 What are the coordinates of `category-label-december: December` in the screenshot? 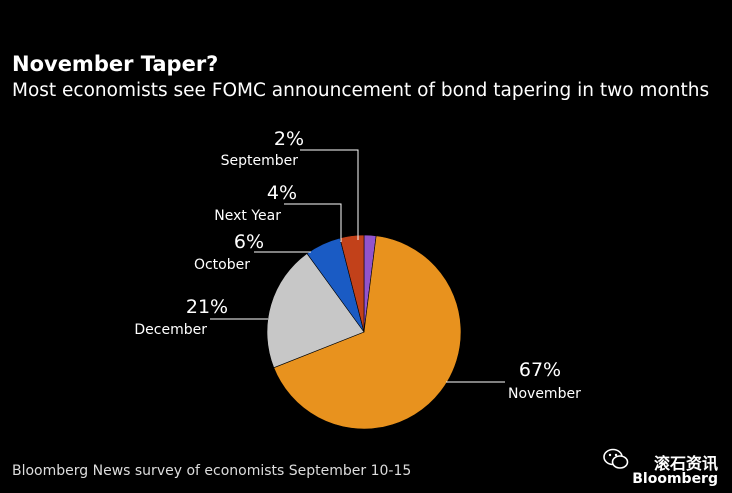 It's located at (170, 330).